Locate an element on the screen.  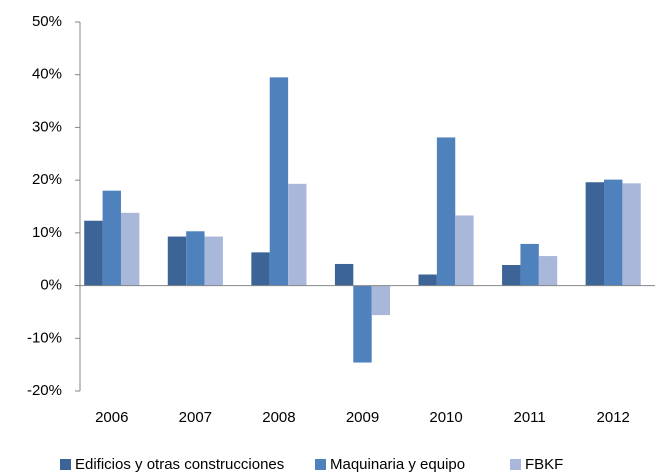
x-tick-label: 2008 is located at coordinates (278, 417).